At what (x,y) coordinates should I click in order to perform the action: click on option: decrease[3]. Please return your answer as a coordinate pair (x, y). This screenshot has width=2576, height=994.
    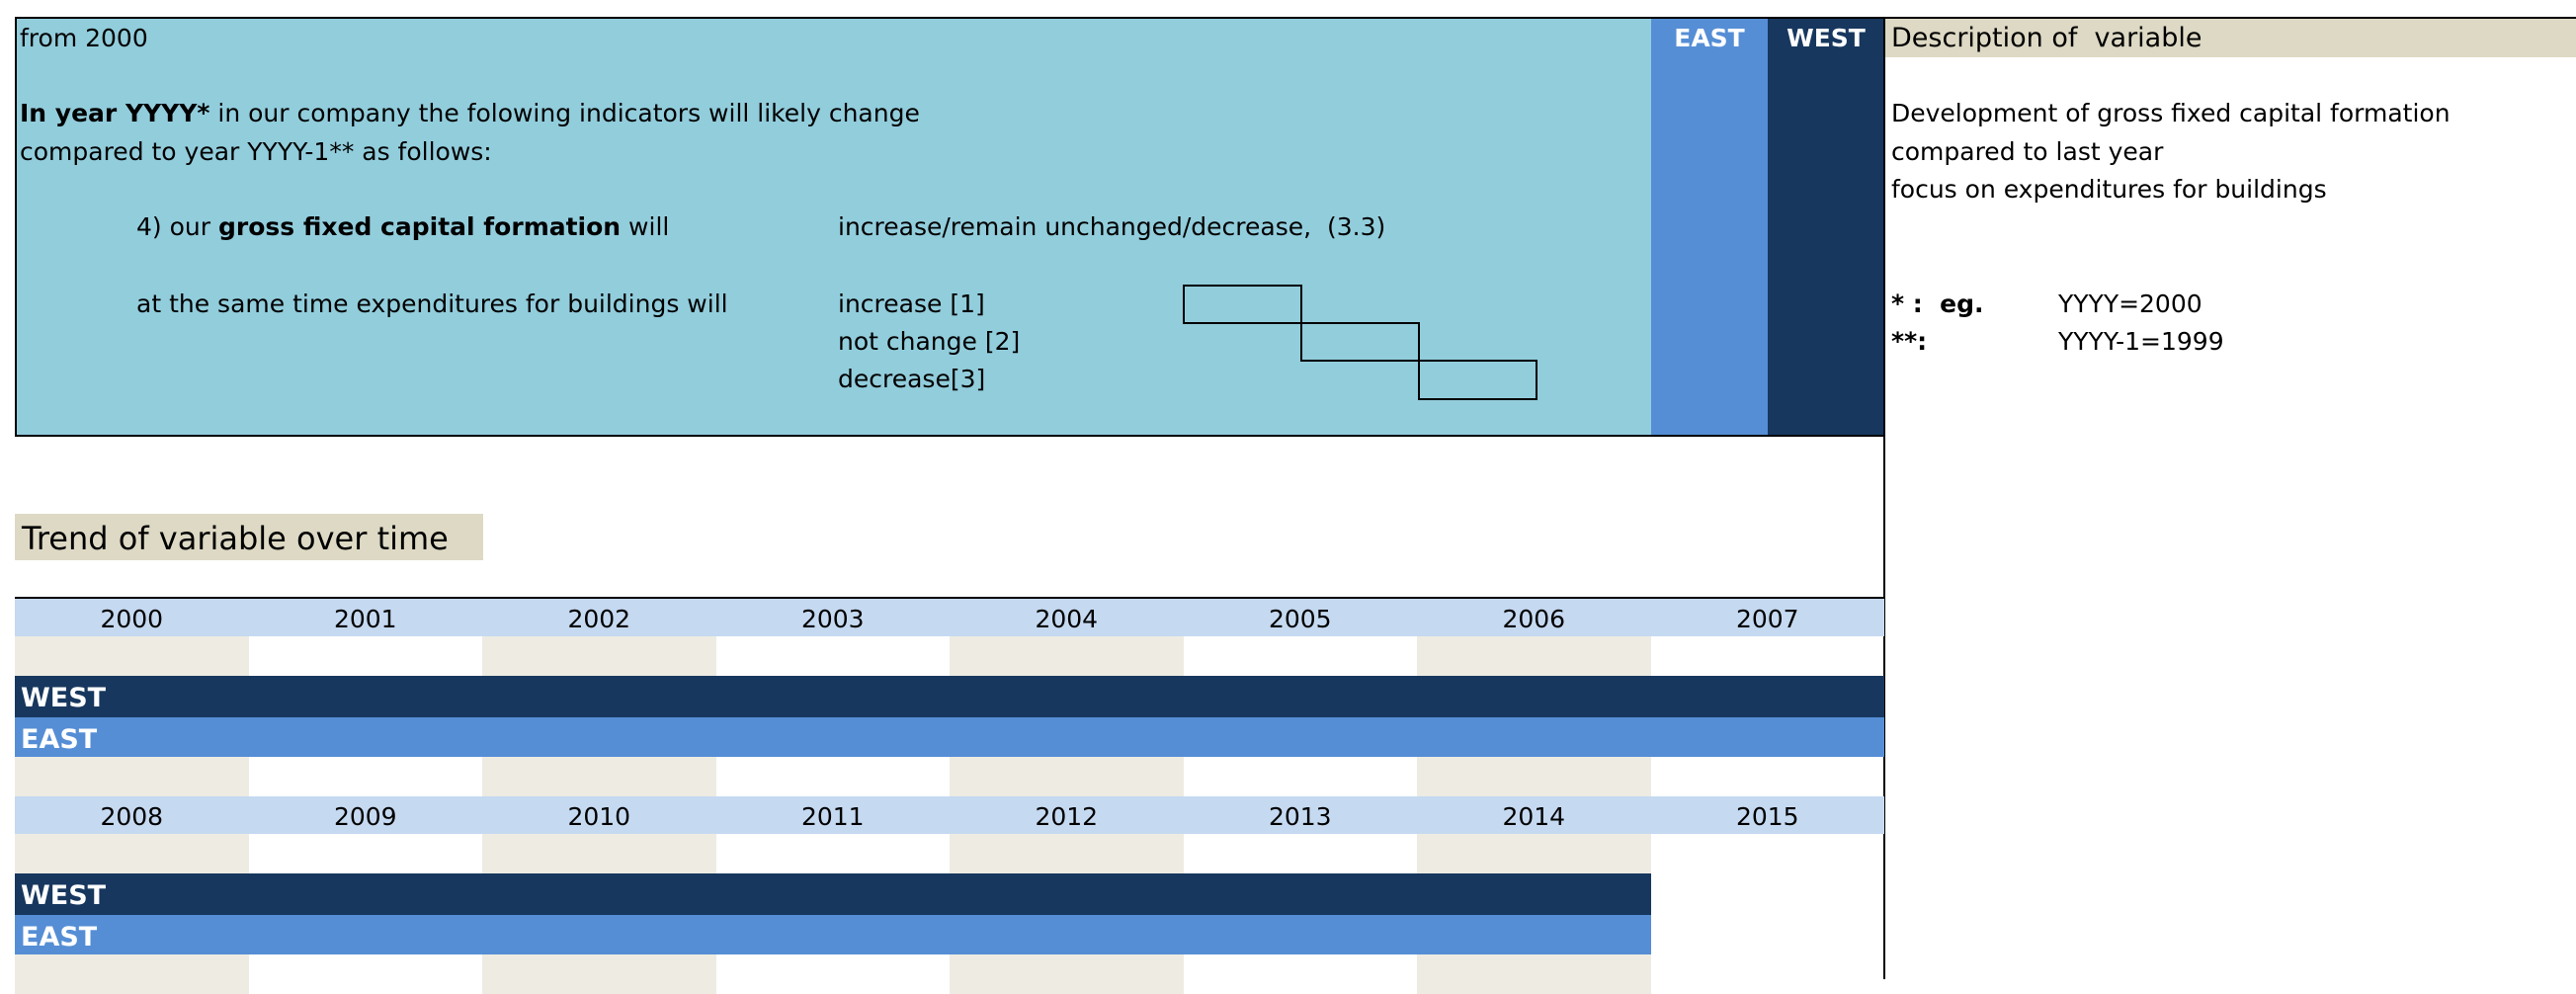
    Looking at the image, I should click on (912, 379).